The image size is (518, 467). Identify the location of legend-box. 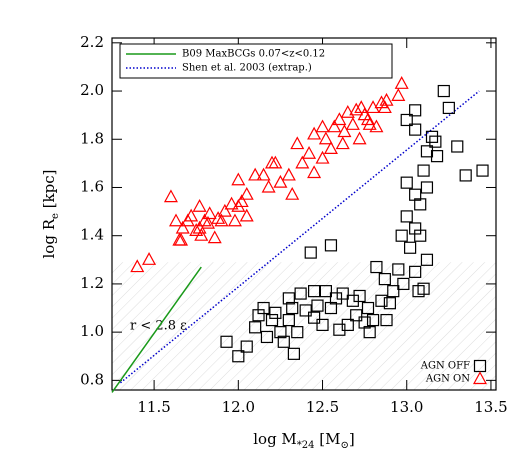
(256, 61).